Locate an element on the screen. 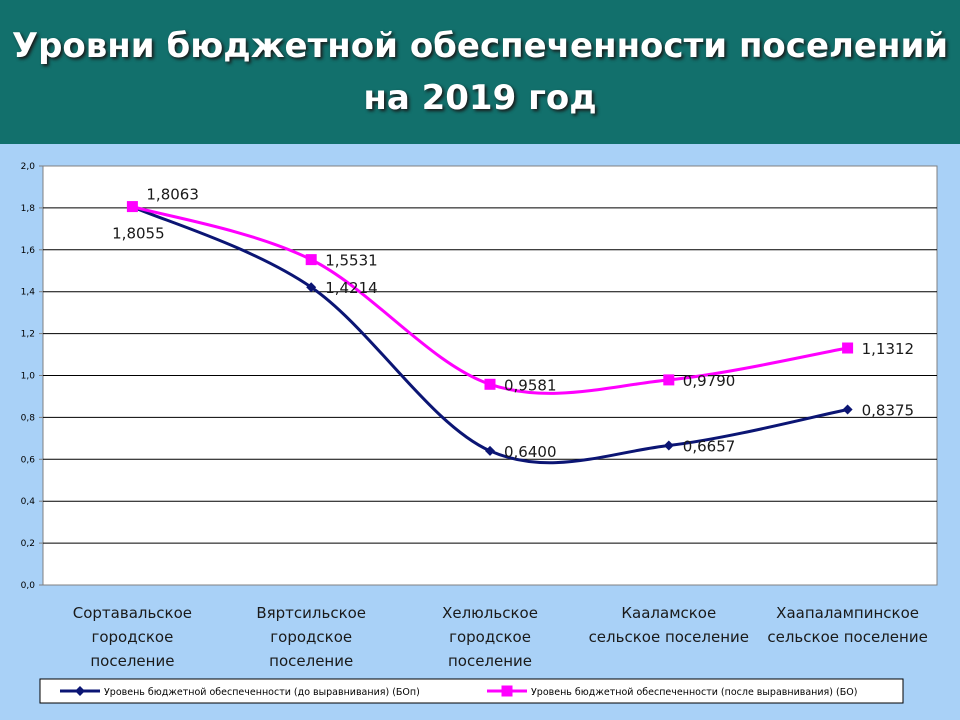 Image resolution: width=960 pixels, height=720 pixels. y-tick-label: 2,0 is located at coordinates (28, 167).